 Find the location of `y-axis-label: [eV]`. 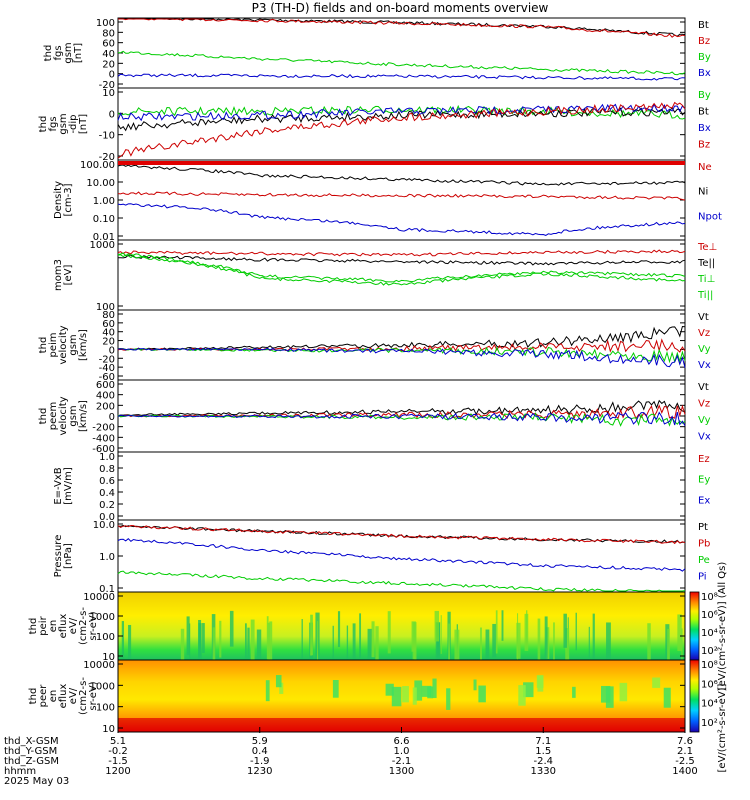

y-axis-label: [eV] is located at coordinates (68, 275).